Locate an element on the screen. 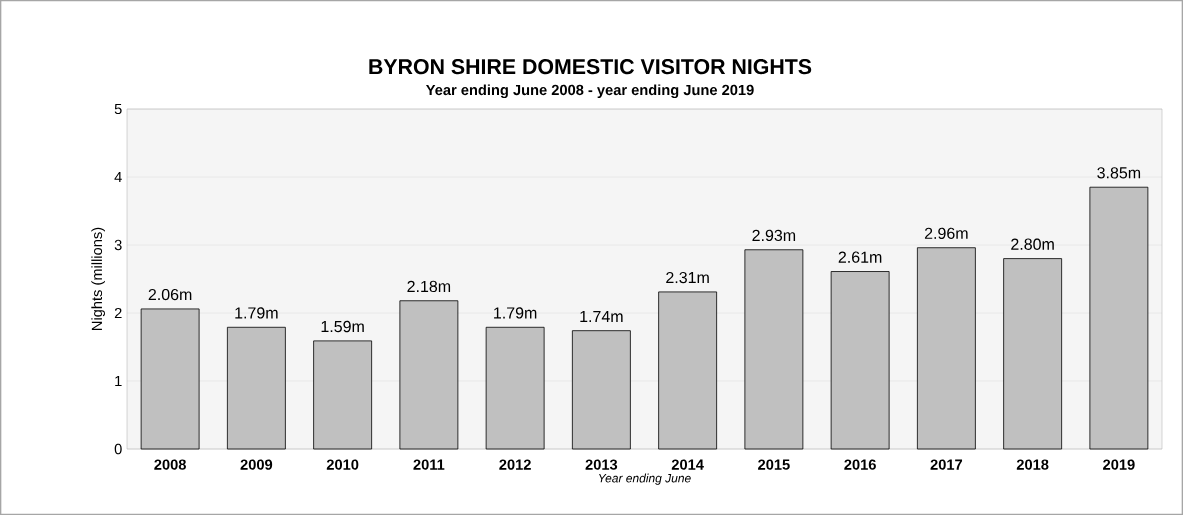  x-tick-label: 2010 is located at coordinates (342, 464).